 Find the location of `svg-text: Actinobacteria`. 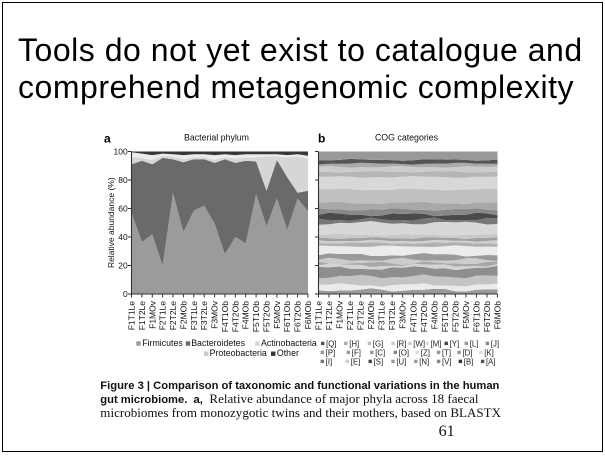

svg-text: Actinobacteria is located at coordinates (289, 343).